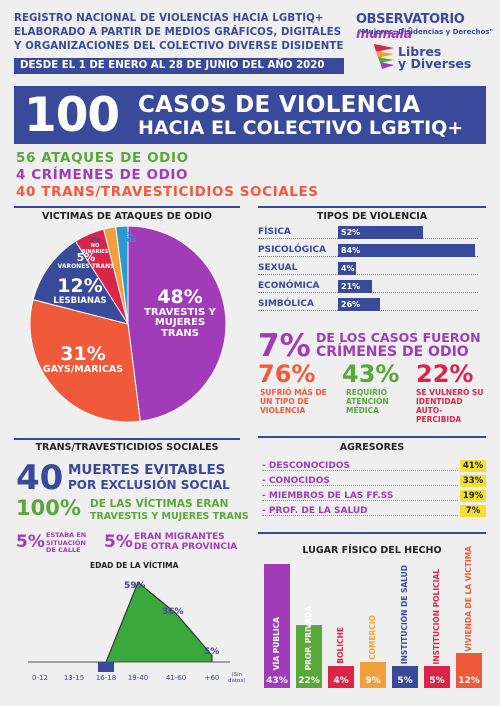  Describe the element at coordinates (179, 537) in the screenshot. I see `trans-5b-text-1: ERAN MIGRANTES` at that location.